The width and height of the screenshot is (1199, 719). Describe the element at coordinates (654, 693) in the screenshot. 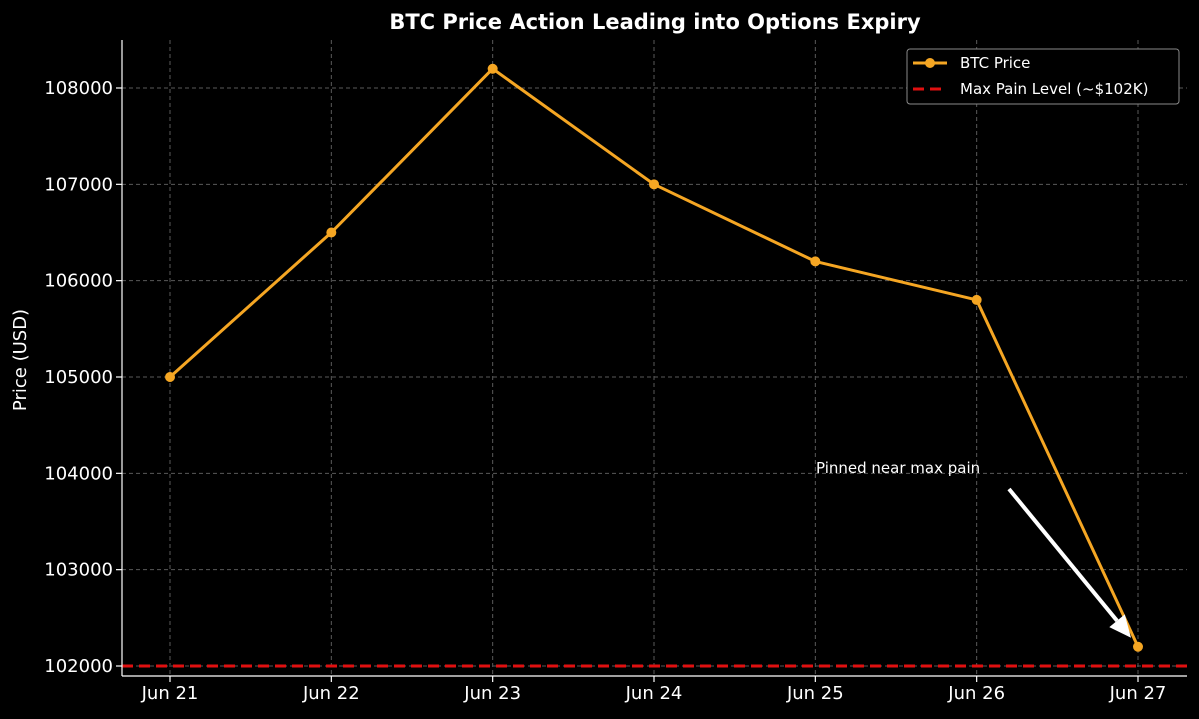

I see `x-tick-label: Jun 24` at that location.